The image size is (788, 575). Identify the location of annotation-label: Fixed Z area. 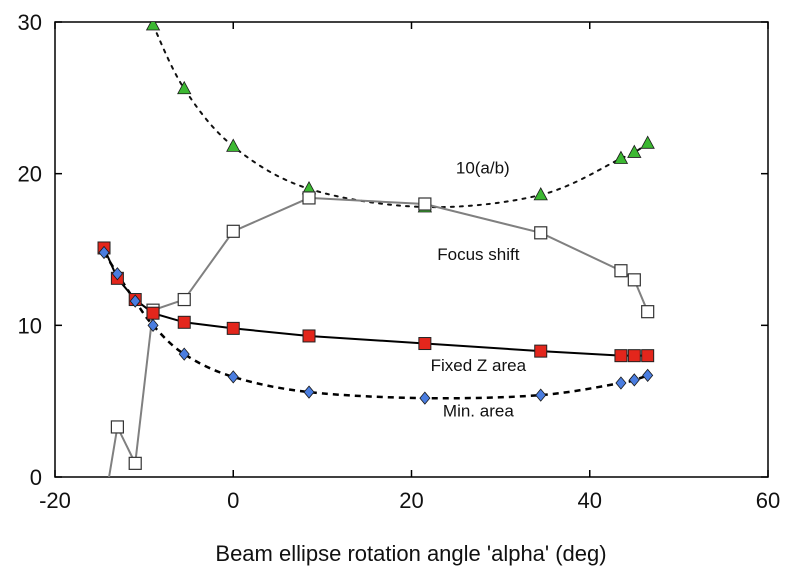
(479, 365).